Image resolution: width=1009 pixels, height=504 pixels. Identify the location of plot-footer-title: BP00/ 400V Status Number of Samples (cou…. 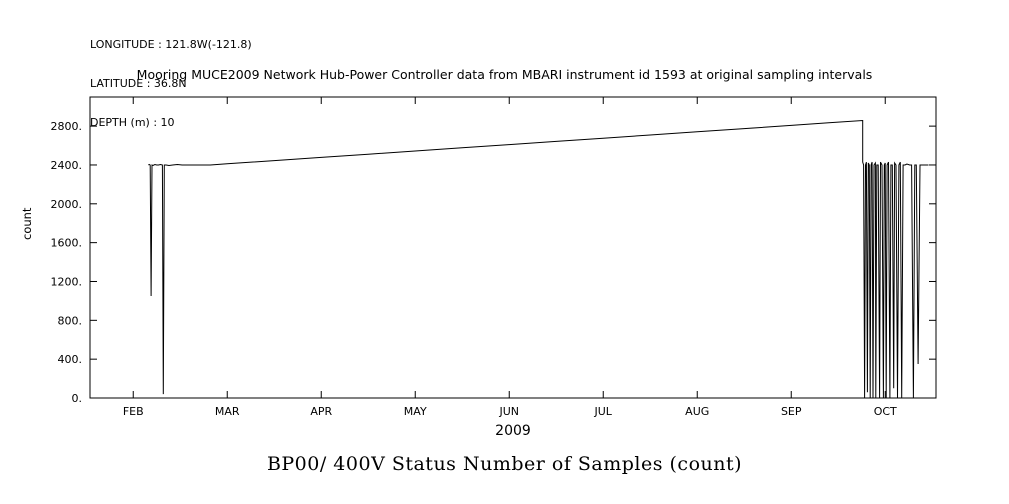
(504, 464).